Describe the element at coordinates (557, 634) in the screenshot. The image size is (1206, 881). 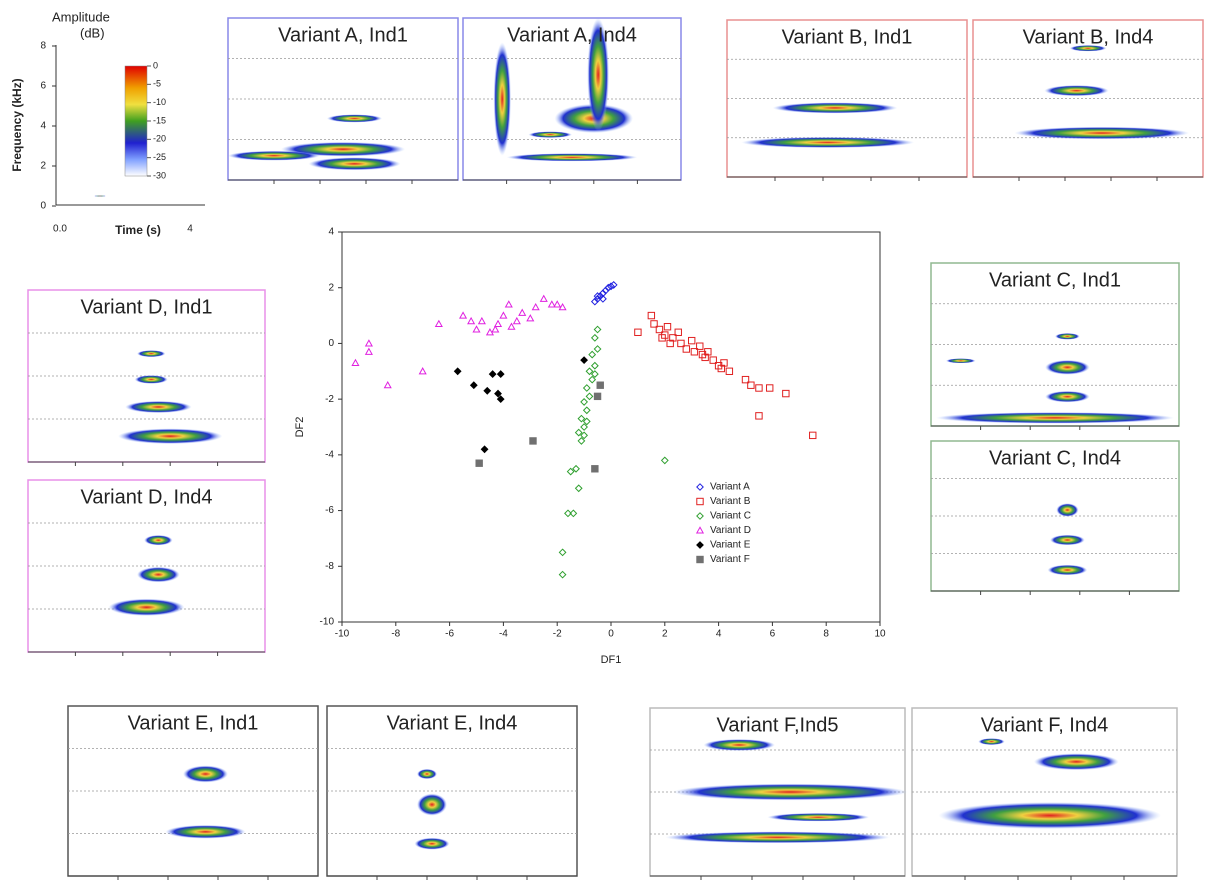
I see `x-tick-label: -2` at that location.